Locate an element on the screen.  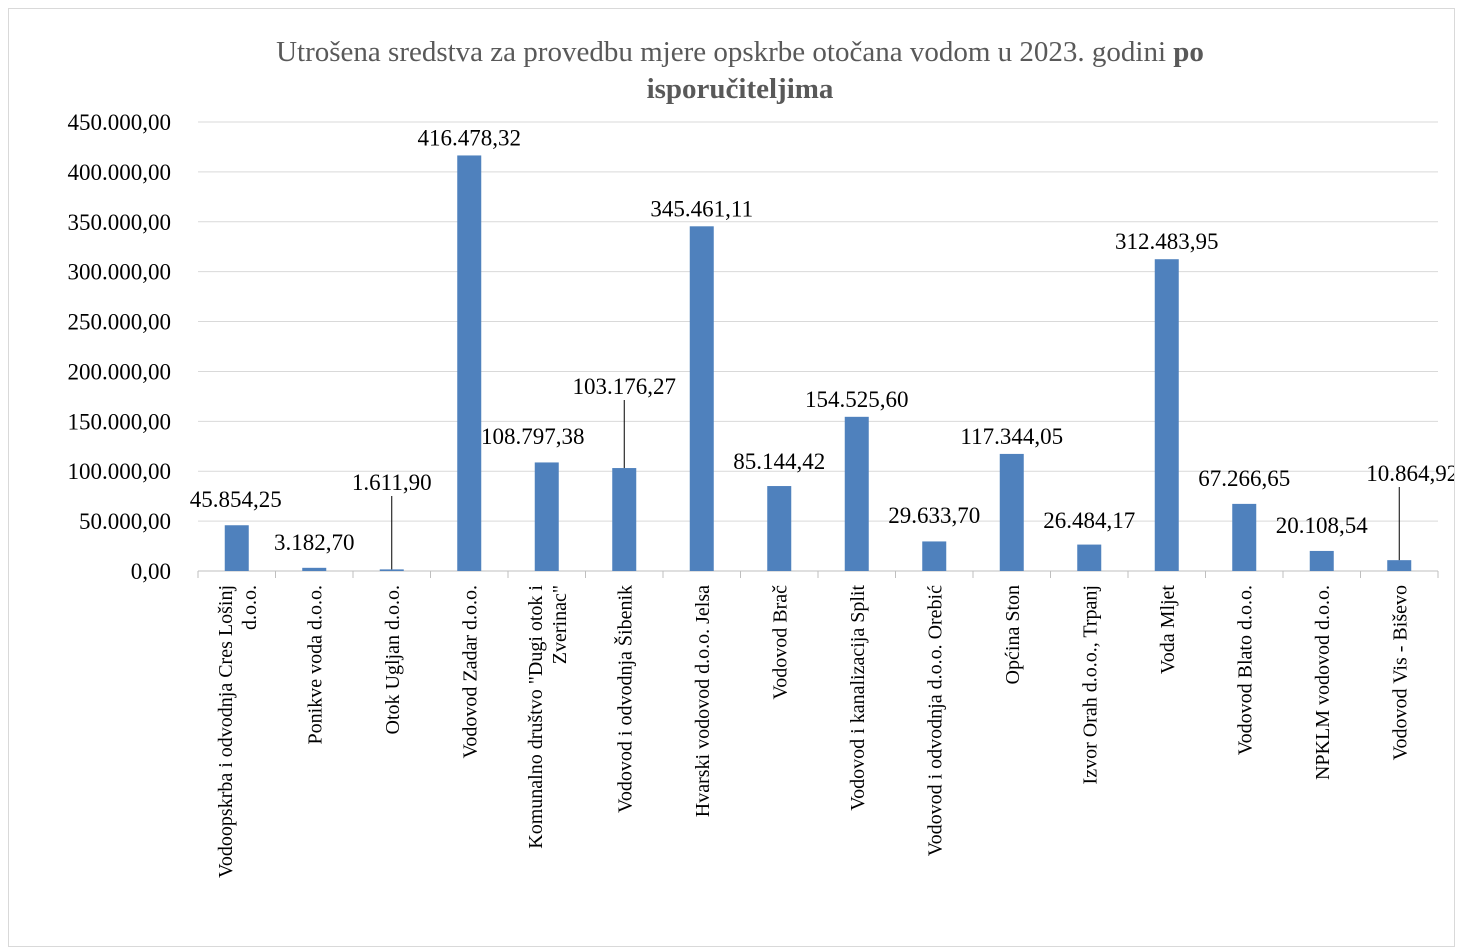
category-label: Vodovod Zadar d.o.o. is located at coordinates (470, 672).